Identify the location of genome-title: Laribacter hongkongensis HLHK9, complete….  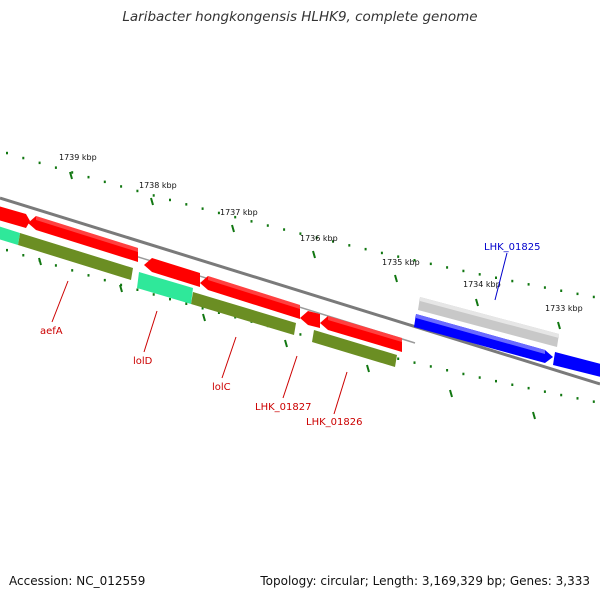
(300, 17).